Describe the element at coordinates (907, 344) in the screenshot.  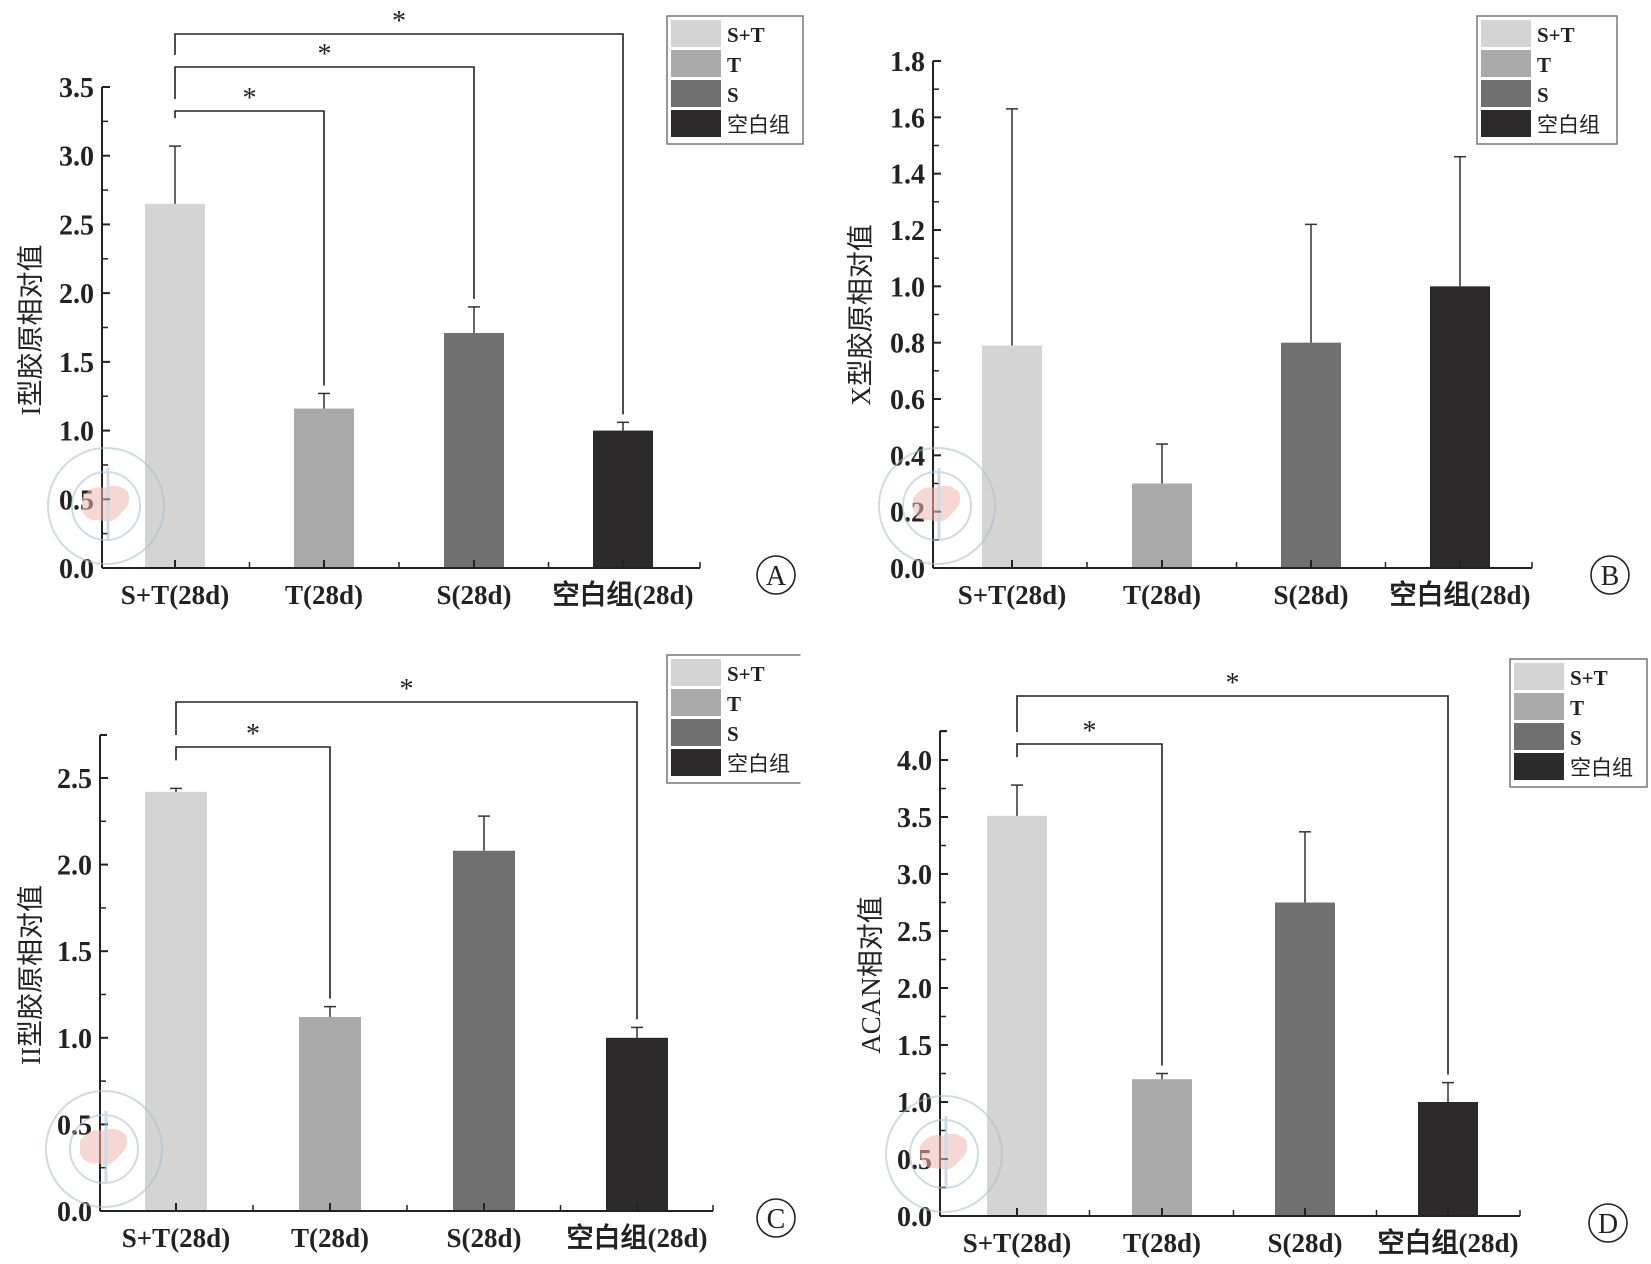
I see `y-tick-label: 0.8` at that location.